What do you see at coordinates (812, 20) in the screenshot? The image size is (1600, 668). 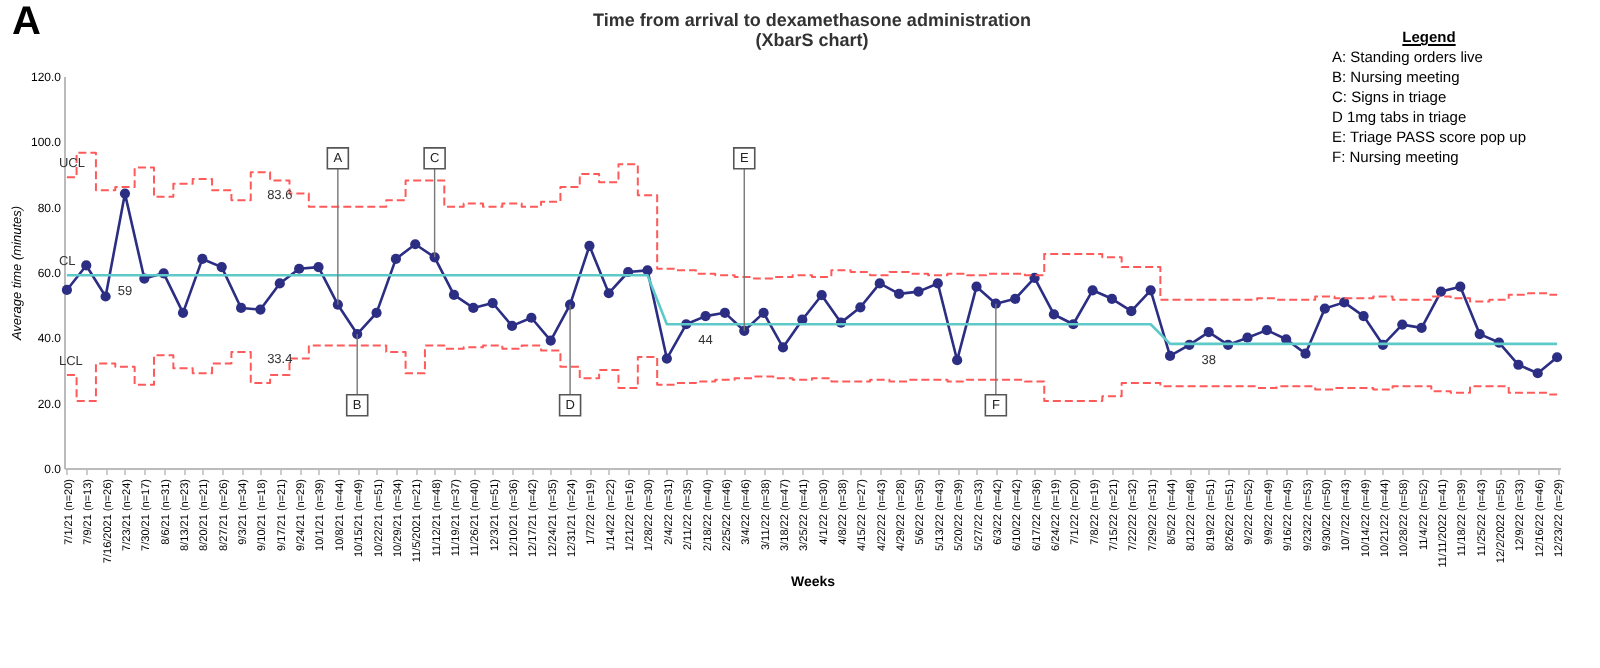 I see `chart-title: Time from arrival to dexamethasone administration` at bounding box center [812, 20].